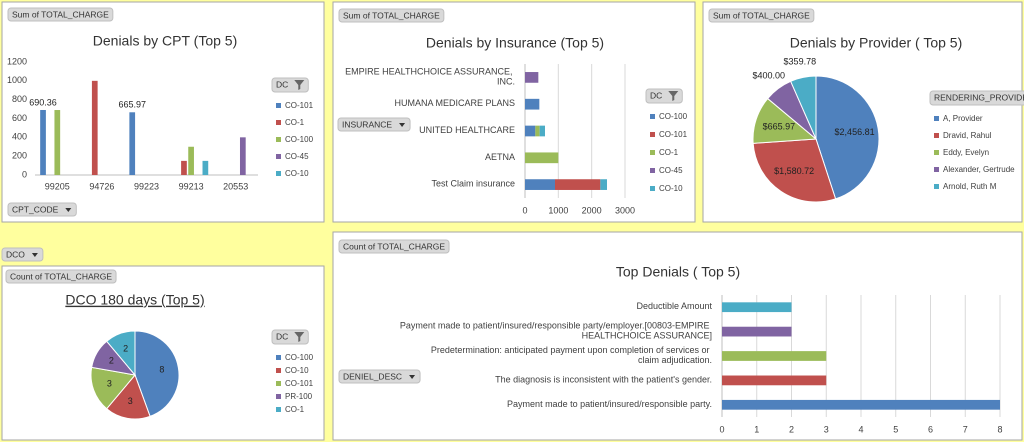 This screenshot has height=442, width=1024. I want to click on y-tick-label: 1000, so click(17, 80).